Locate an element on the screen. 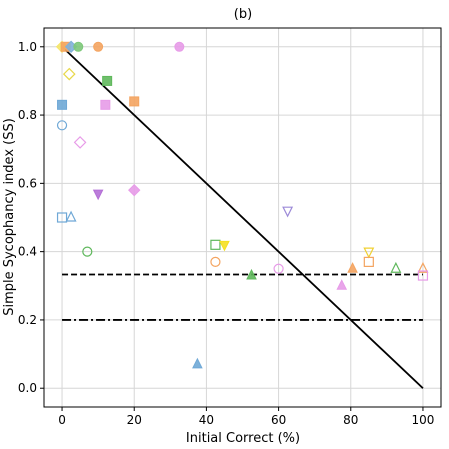 The image size is (449, 449). y-tick-label: 0.4 is located at coordinates (27, 252).